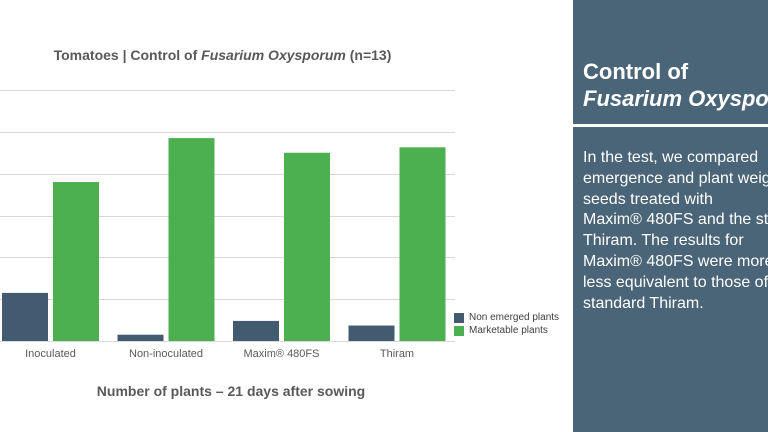 This screenshot has height=432, width=768. I want to click on legend-item-non-emerged: Non emerged plants, so click(506, 317).